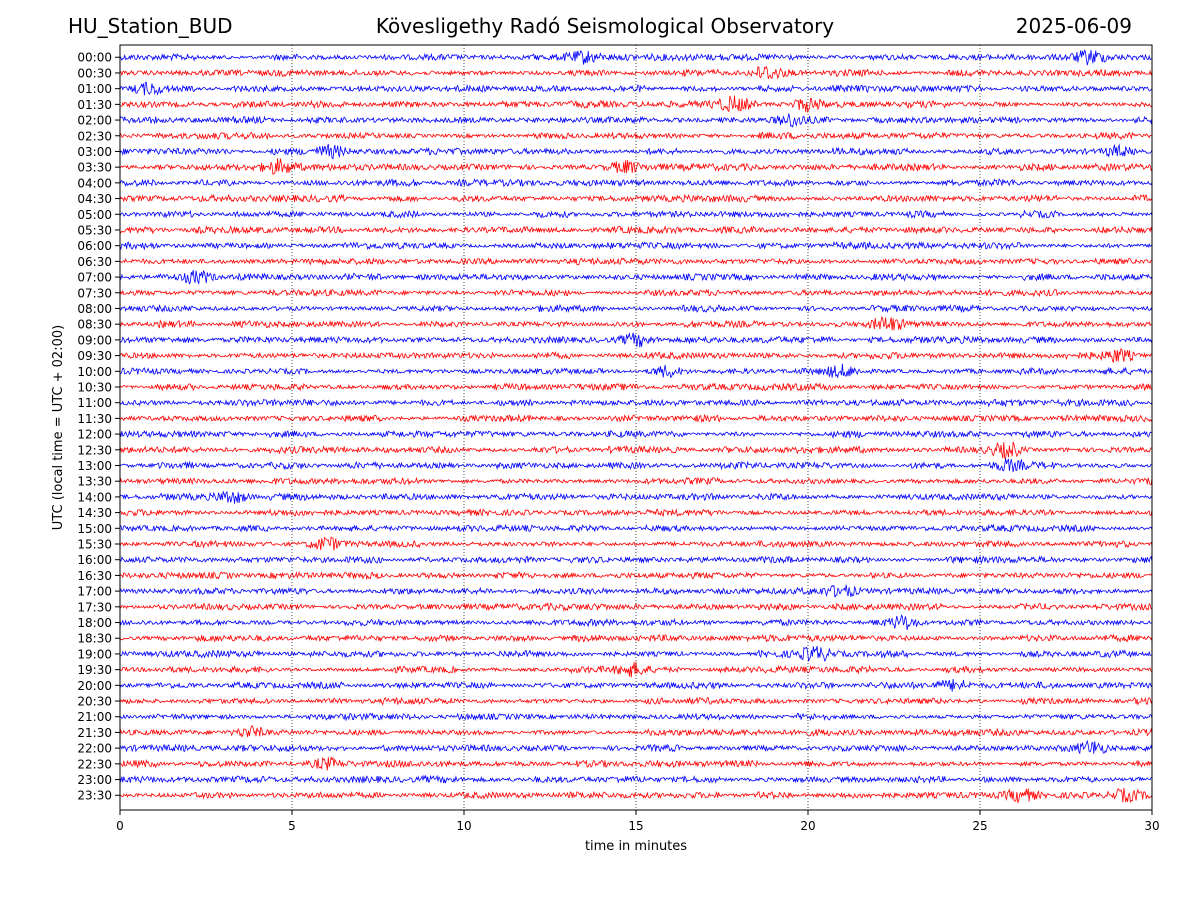 The height and width of the screenshot is (900, 1200). What do you see at coordinates (94, 733) in the screenshot?
I see `y-tick-label-2130: 21:30` at bounding box center [94, 733].